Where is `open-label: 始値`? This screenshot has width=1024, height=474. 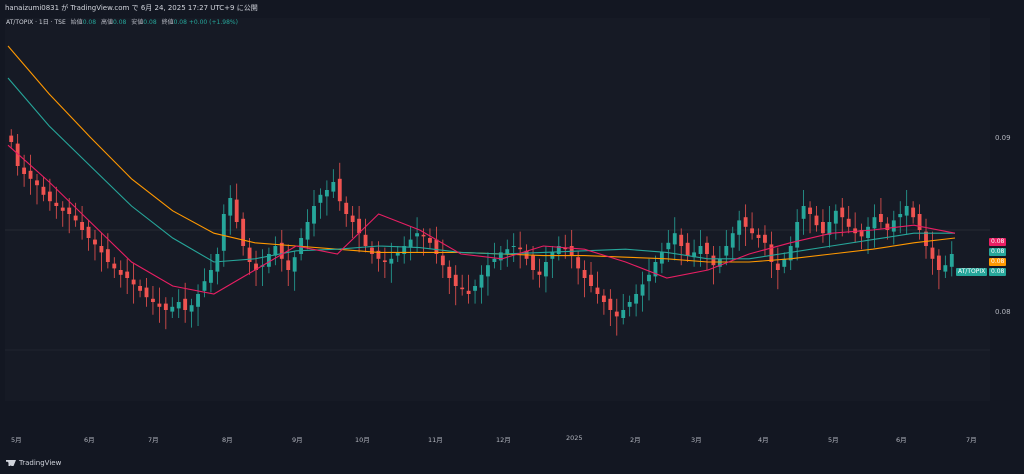 open-label: 始値 is located at coordinates (76, 22).